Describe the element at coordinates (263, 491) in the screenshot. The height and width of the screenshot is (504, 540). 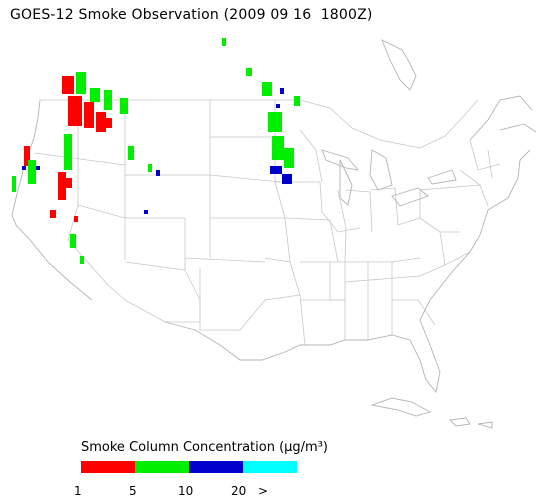
I see `legend-tick: >` at that location.